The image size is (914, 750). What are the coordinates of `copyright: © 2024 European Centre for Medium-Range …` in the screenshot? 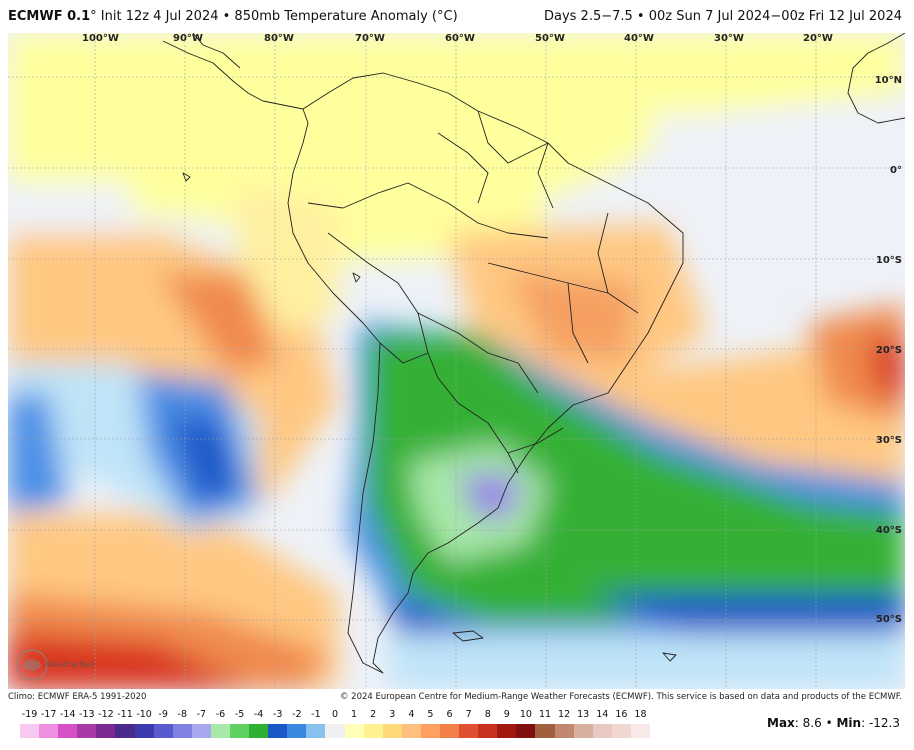 It's located at (620, 697).